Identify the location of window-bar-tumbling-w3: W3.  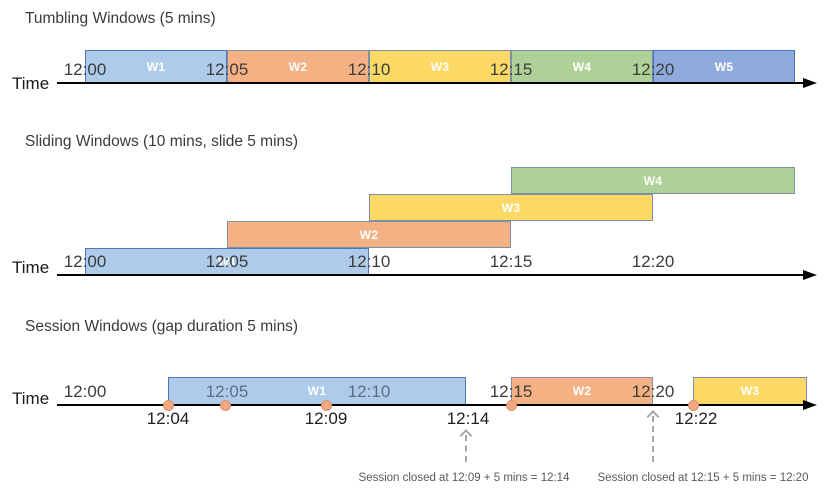
(440, 66).